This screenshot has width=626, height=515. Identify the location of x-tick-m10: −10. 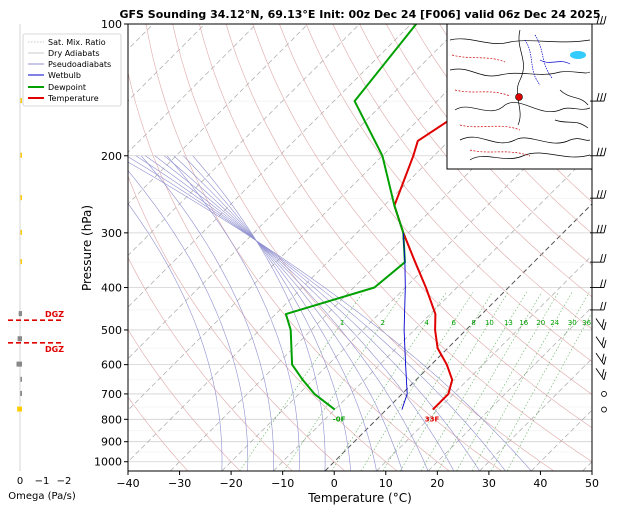
(282, 483).